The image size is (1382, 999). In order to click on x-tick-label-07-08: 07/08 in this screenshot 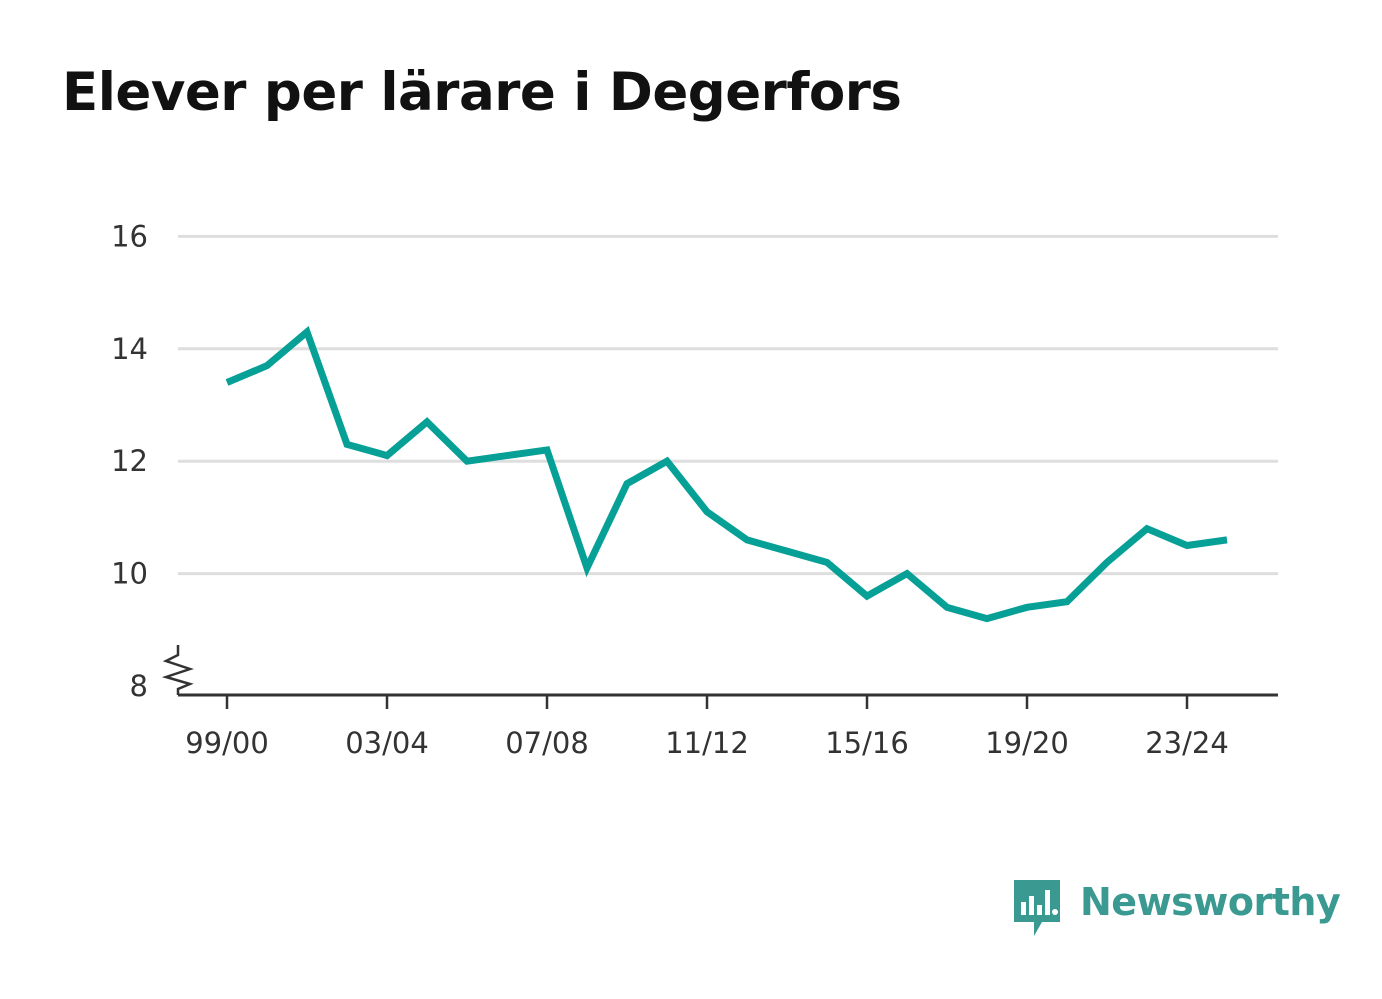, I will do `click(547, 743)`.